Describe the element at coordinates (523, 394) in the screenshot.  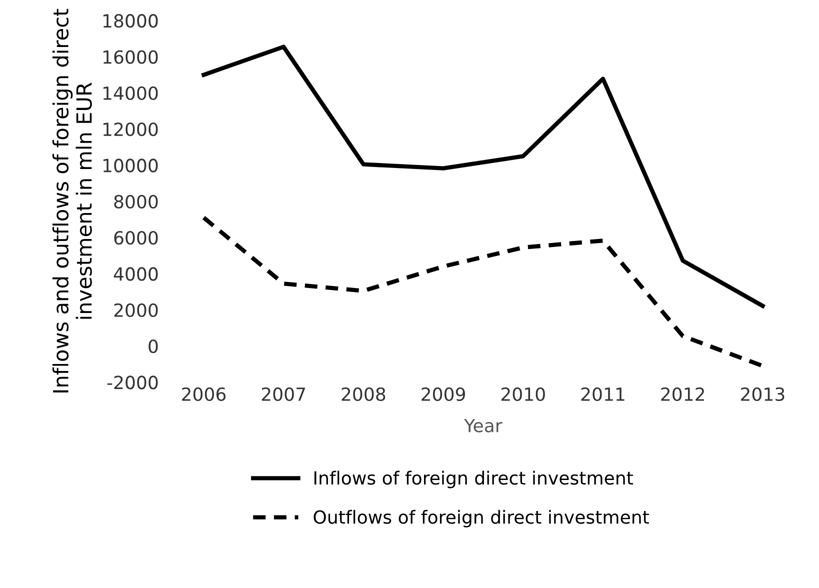
I see `x-tick-label: 2010` at that location.